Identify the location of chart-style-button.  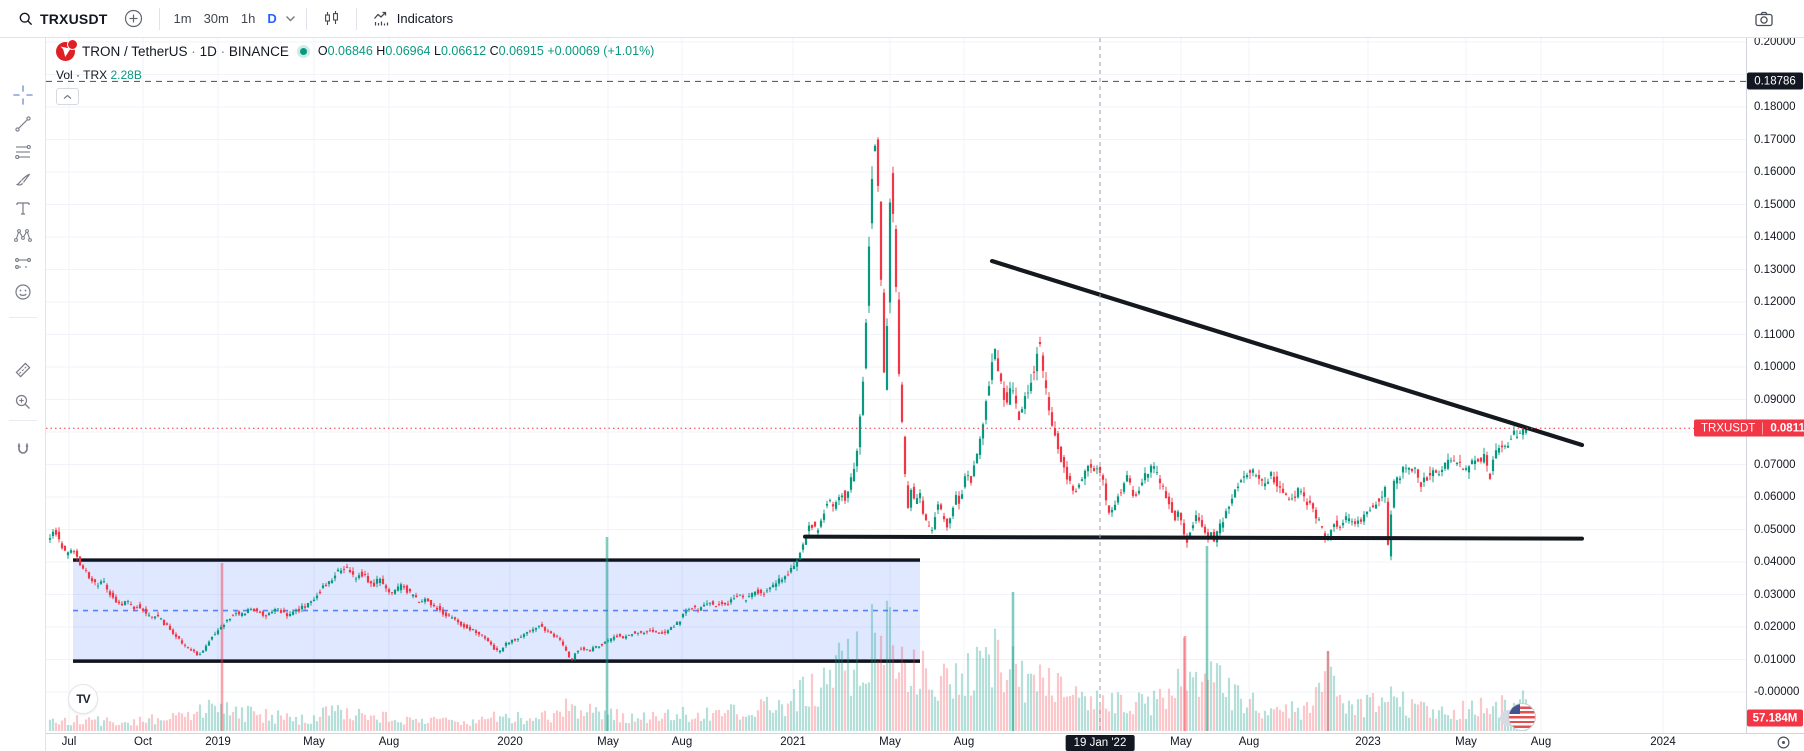
(331, 18).